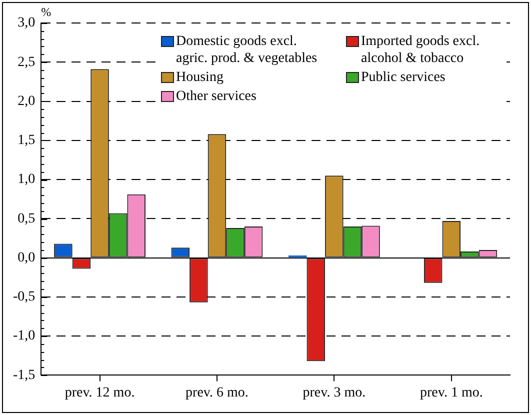 Image resolution: width=531 pixels, height=415 pixels. I want to click on x-tick-label: prev. 6 mo., so click(217, 392).